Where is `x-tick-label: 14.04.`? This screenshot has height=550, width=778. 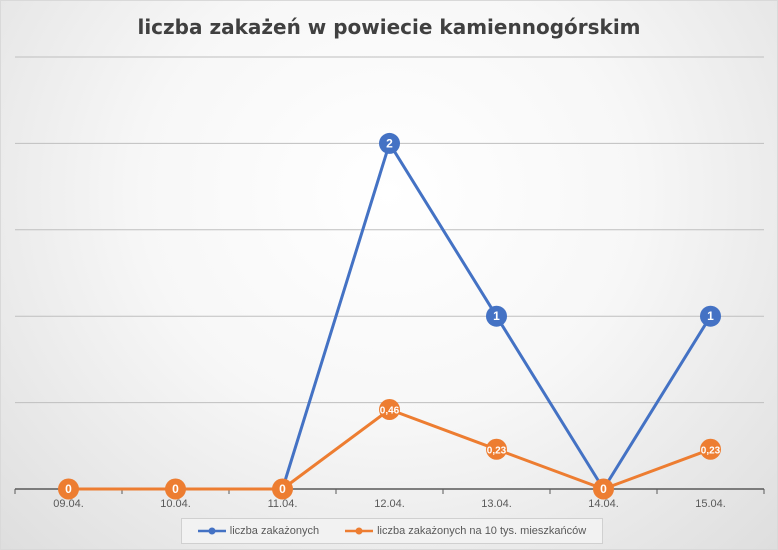
x-tick-label: 14.04. is located at coordinates (603, 504).